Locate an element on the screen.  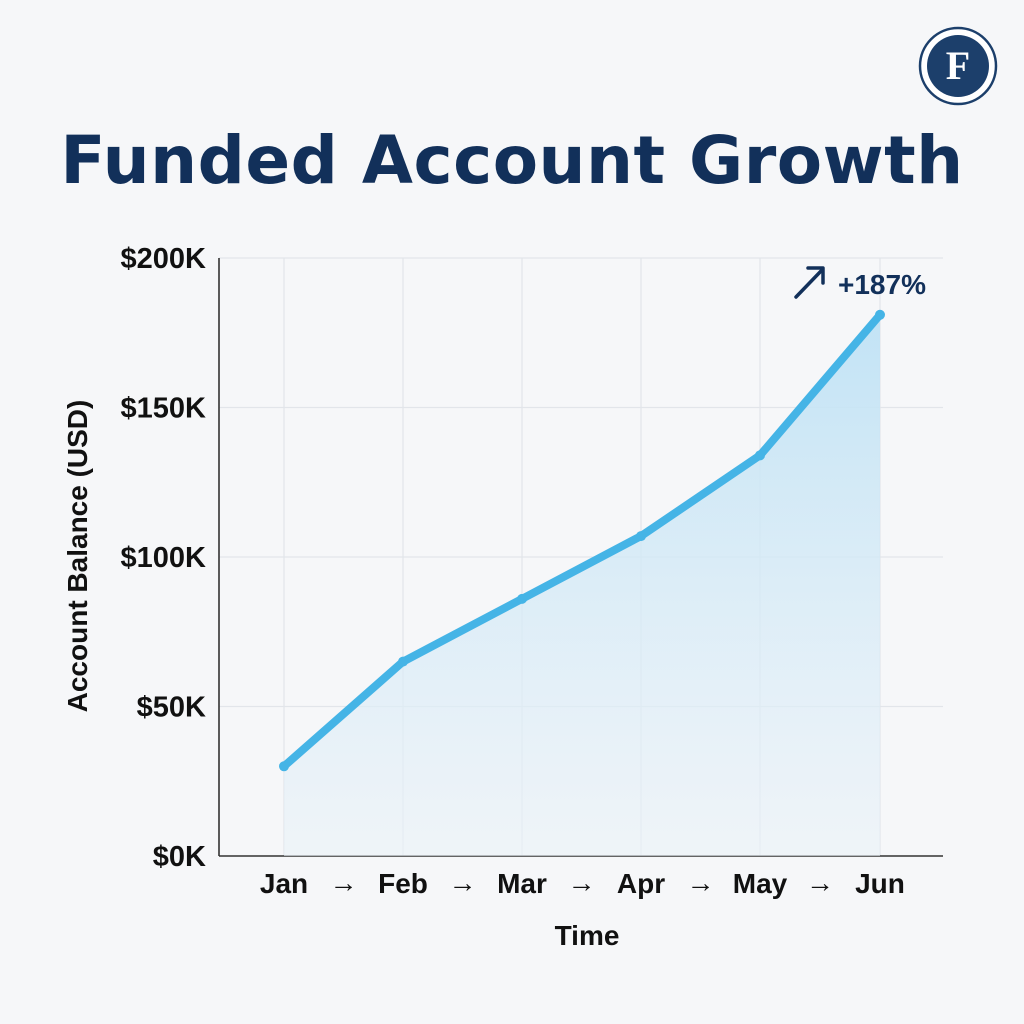
y-tick-label-2: $100K is located at coordinates (164, 558).